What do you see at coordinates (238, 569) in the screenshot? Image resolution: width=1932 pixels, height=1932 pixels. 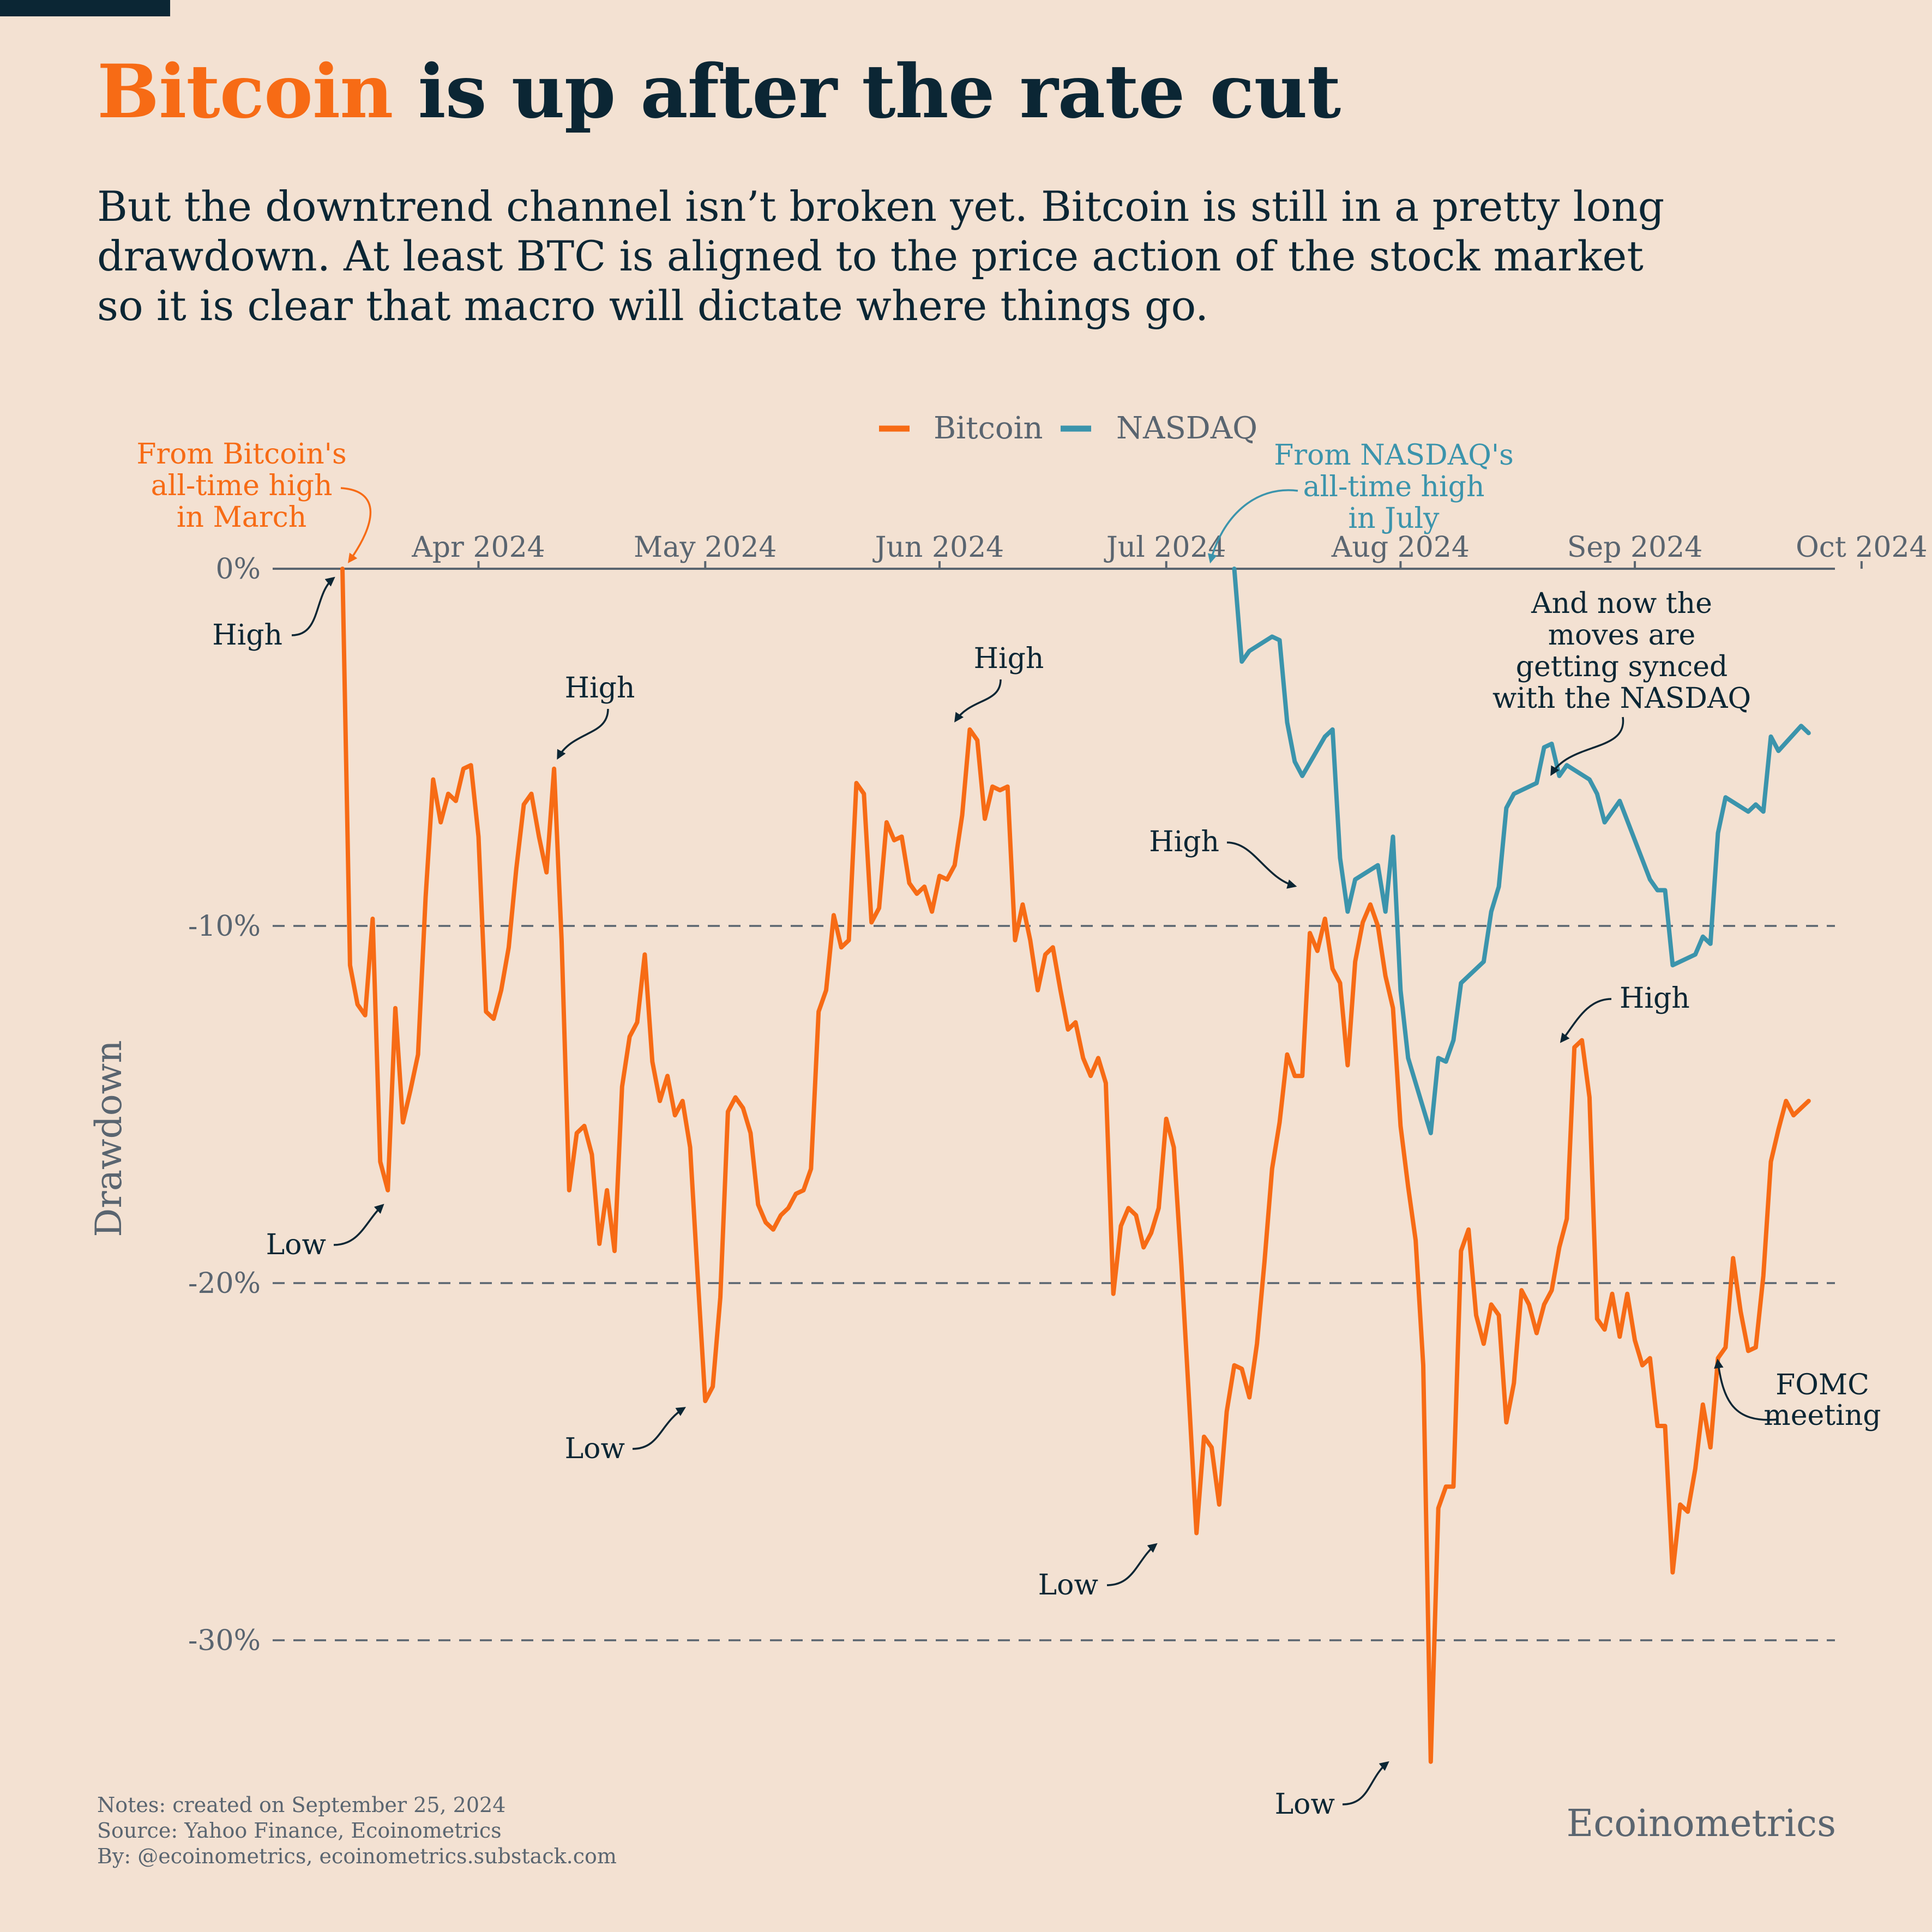 I see `y-tick-label: 0%` at bounding box center [238, 569].